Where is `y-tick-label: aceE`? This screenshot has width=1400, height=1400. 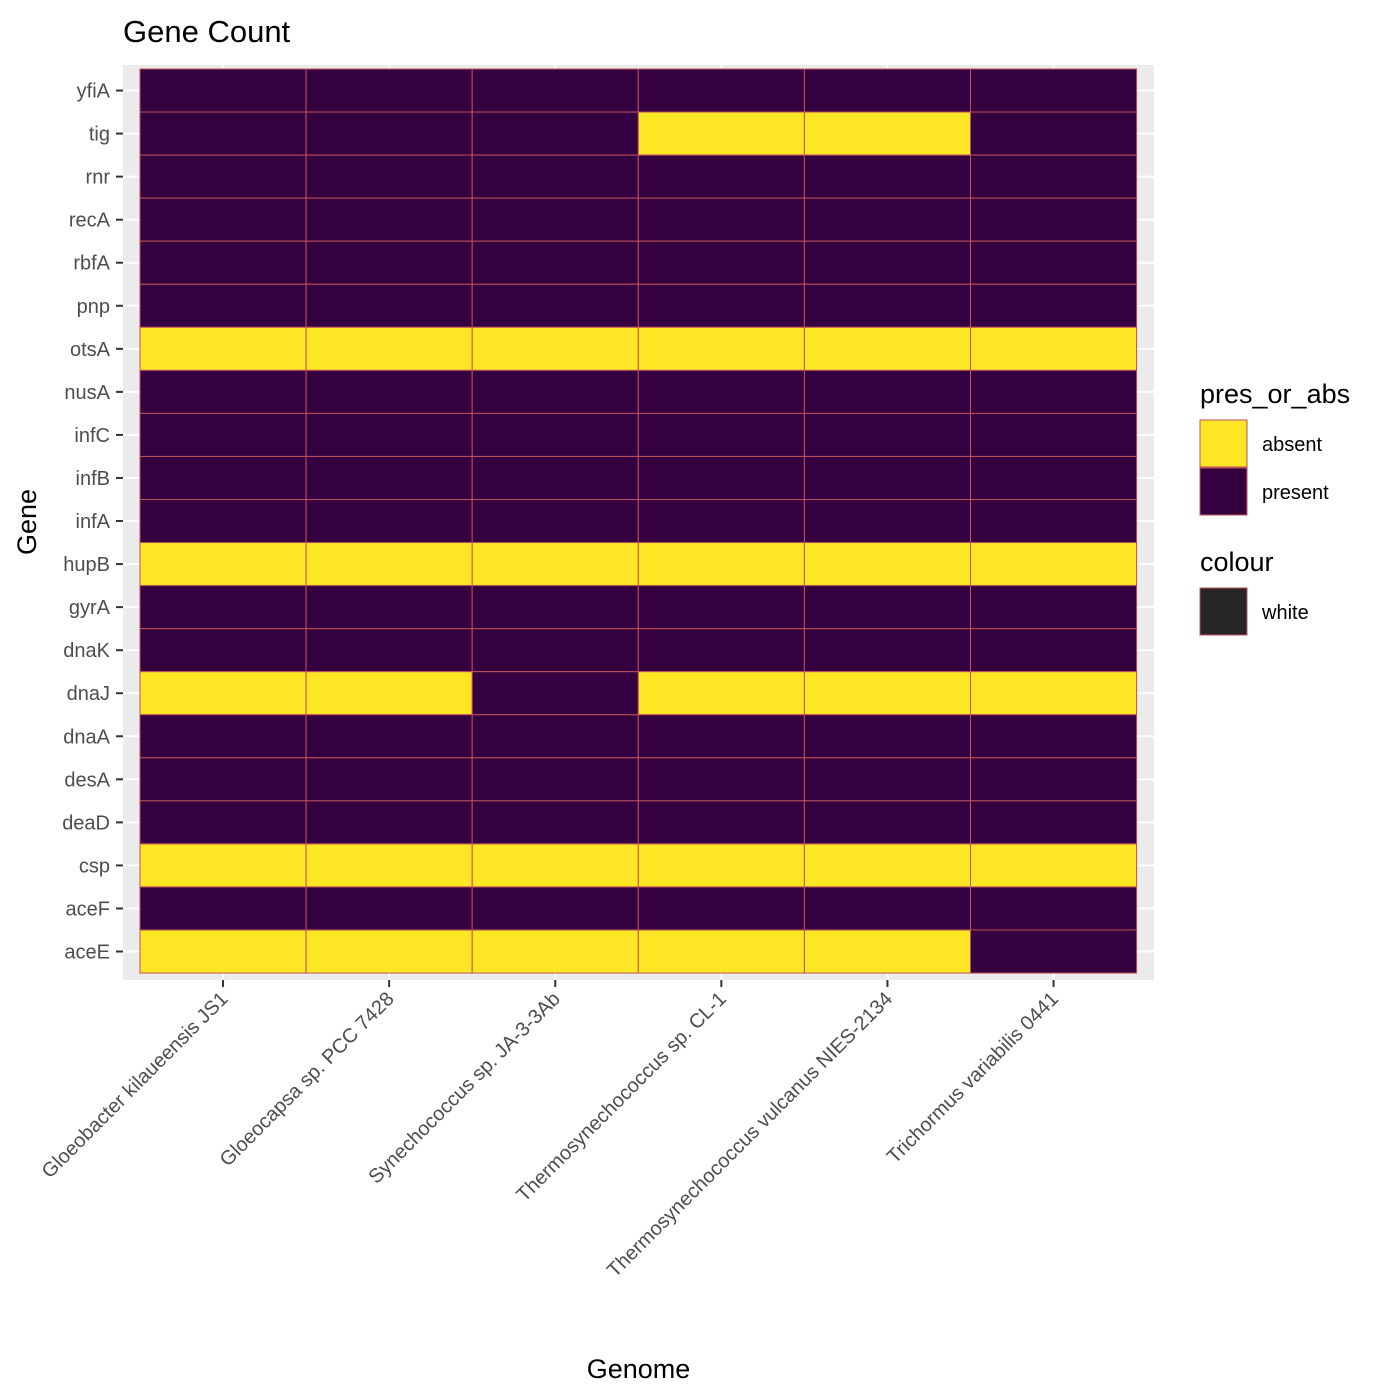 y-tick-label: aceE is located at coordinates (87, 953).